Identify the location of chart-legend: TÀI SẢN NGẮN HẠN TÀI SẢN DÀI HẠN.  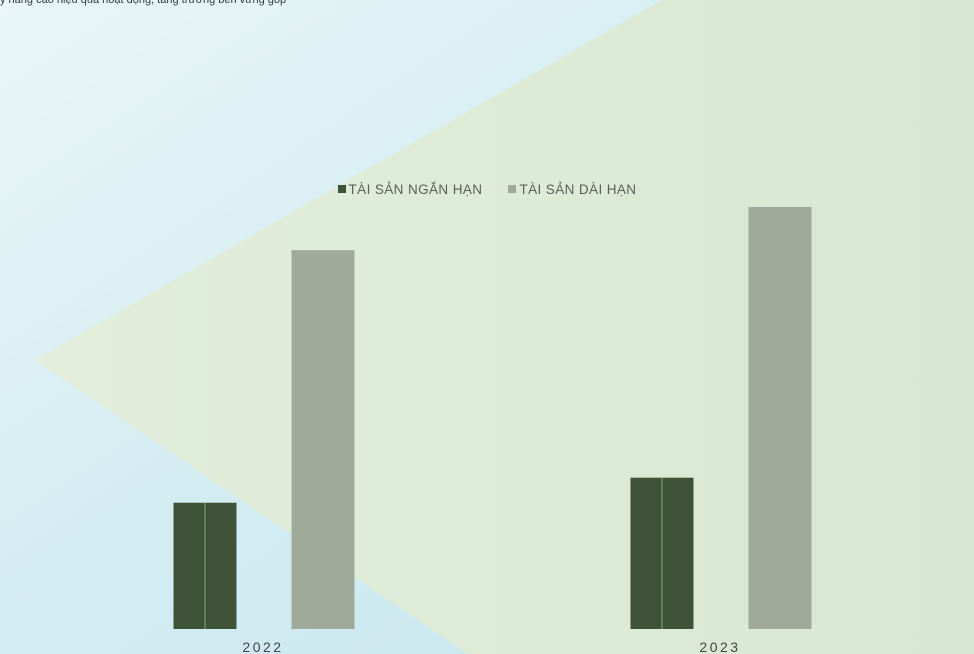
(487, 189).